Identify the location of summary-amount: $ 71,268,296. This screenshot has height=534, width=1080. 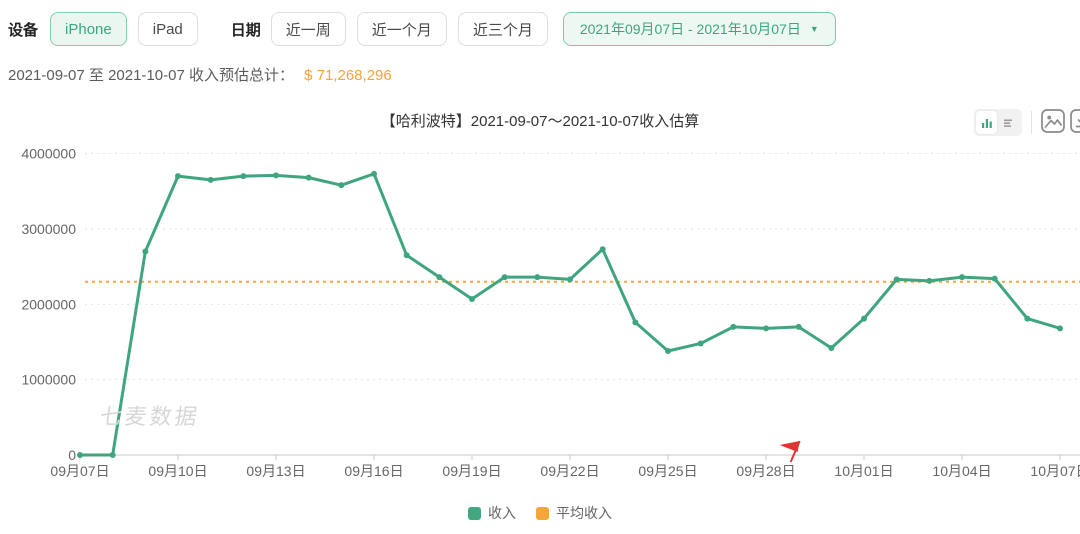
(348, 75).